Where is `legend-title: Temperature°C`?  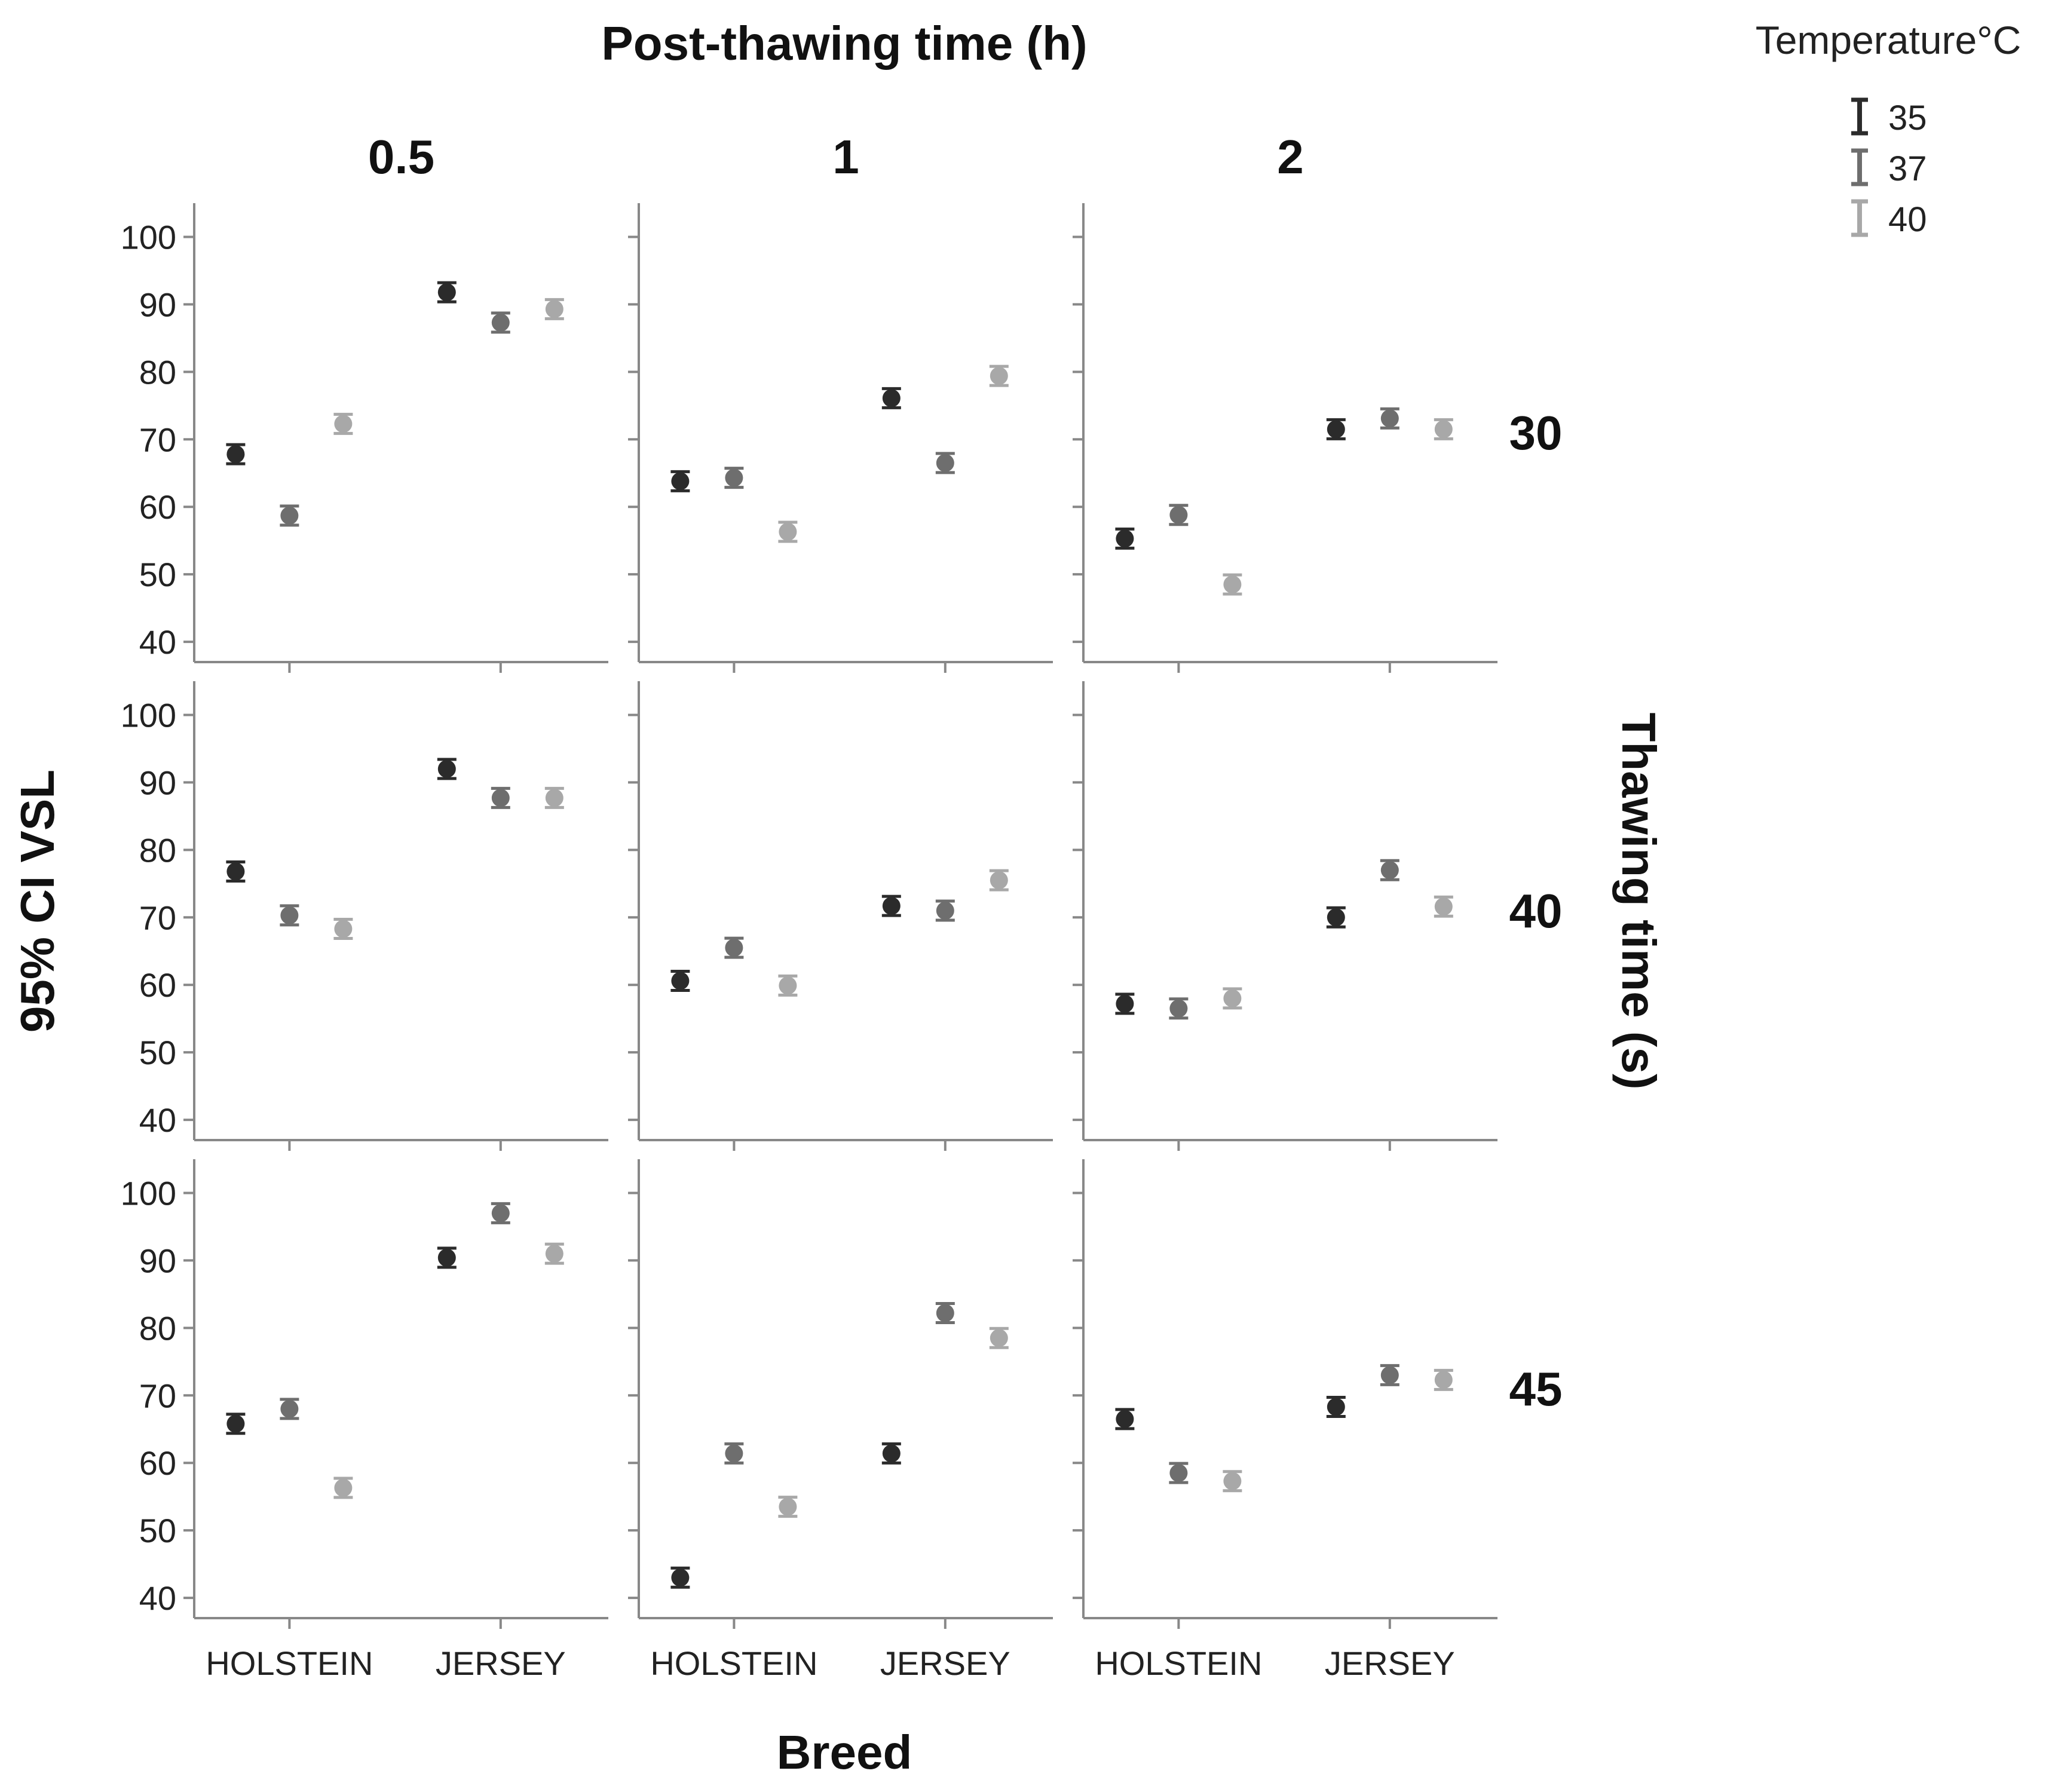
legend-title: Temperature°C is located at coordinates (1889, 40).